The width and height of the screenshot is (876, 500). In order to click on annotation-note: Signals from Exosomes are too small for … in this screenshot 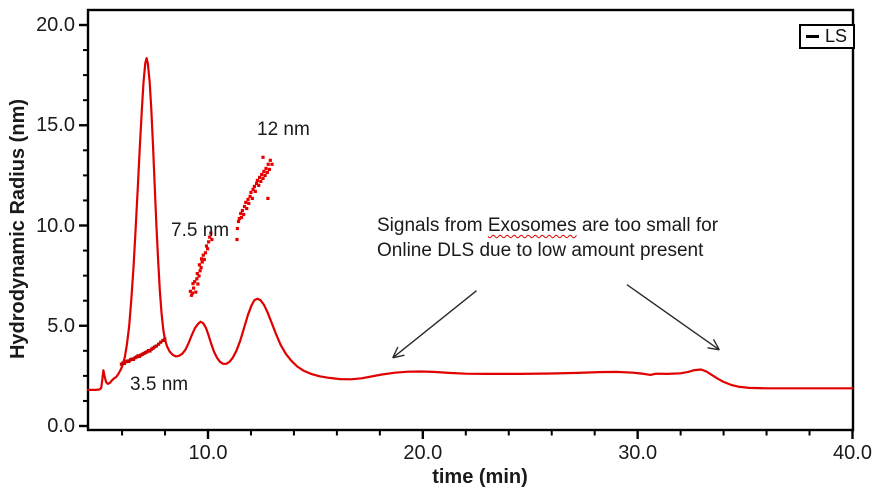, I will do `click(547, 238)`.